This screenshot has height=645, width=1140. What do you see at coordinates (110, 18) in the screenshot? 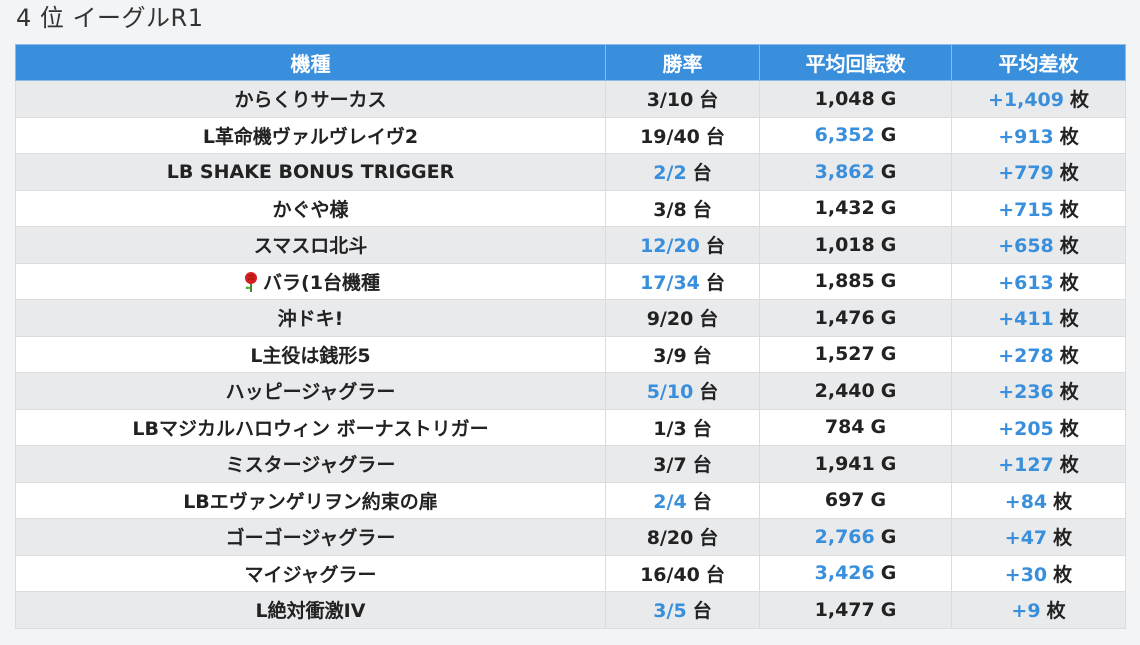
I see `page-title: 4 位 イーグルR1` at bounding box center [110, 18].